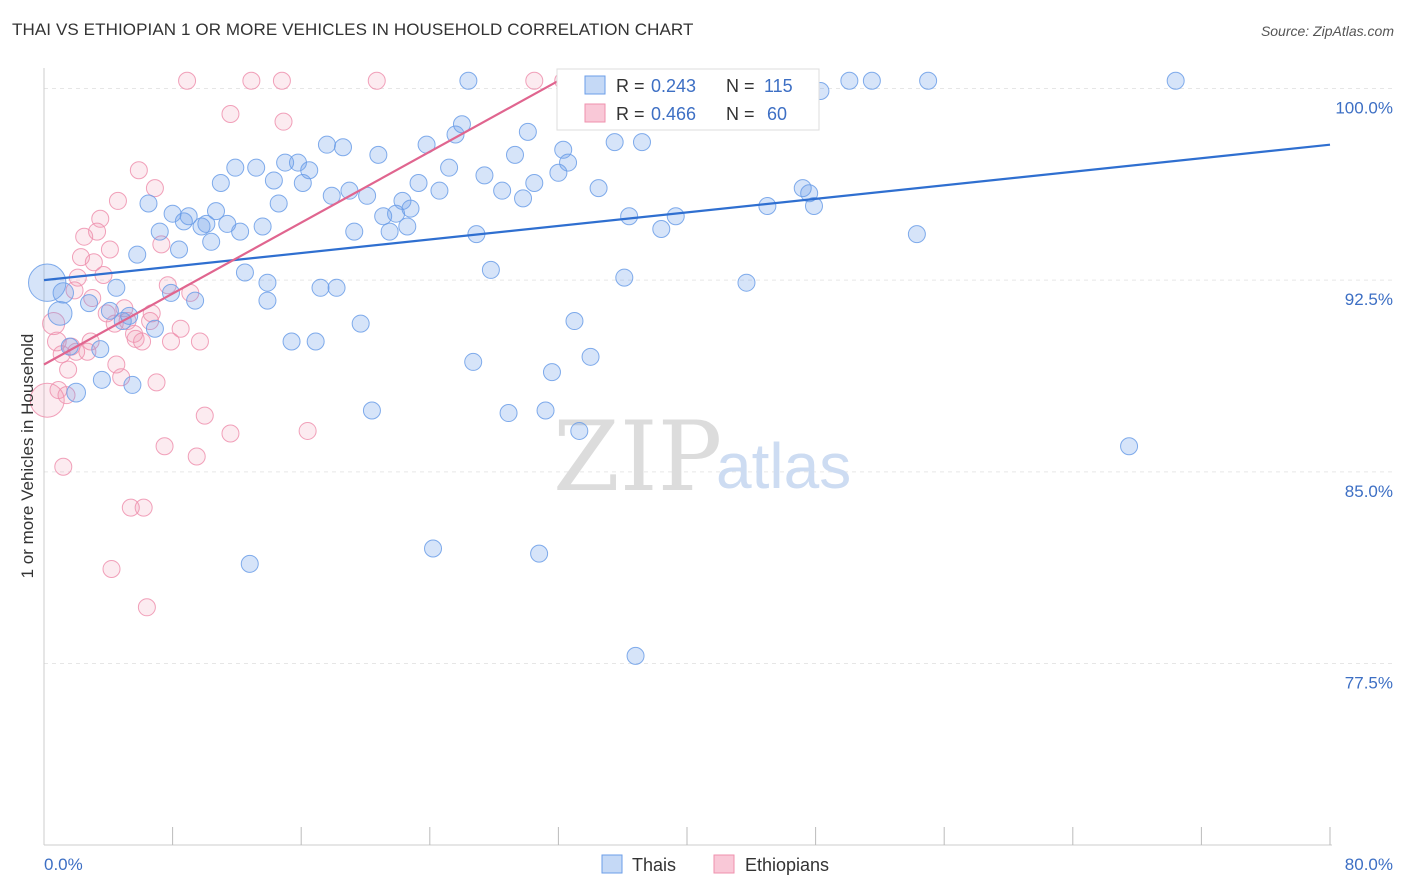  What do you see at coordinates (630, 86) in the screenshot?
I see `thai-r-label: R =` at bounding box center [630, 86].